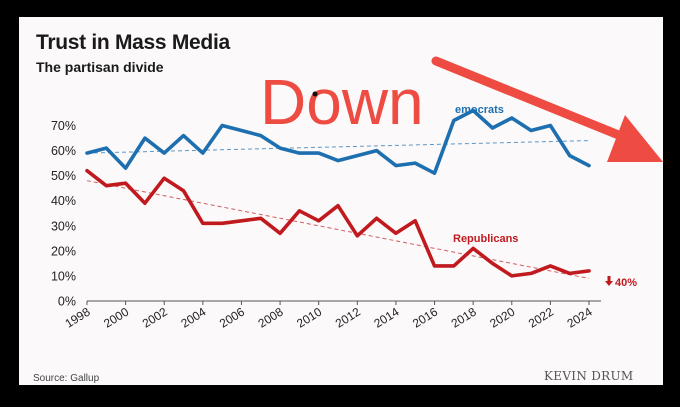 This screenshot has width=680, height=407. Describe the element at coordinates (485, 239) in the screenshot. I see `republicans-label: Republicans` at that location.